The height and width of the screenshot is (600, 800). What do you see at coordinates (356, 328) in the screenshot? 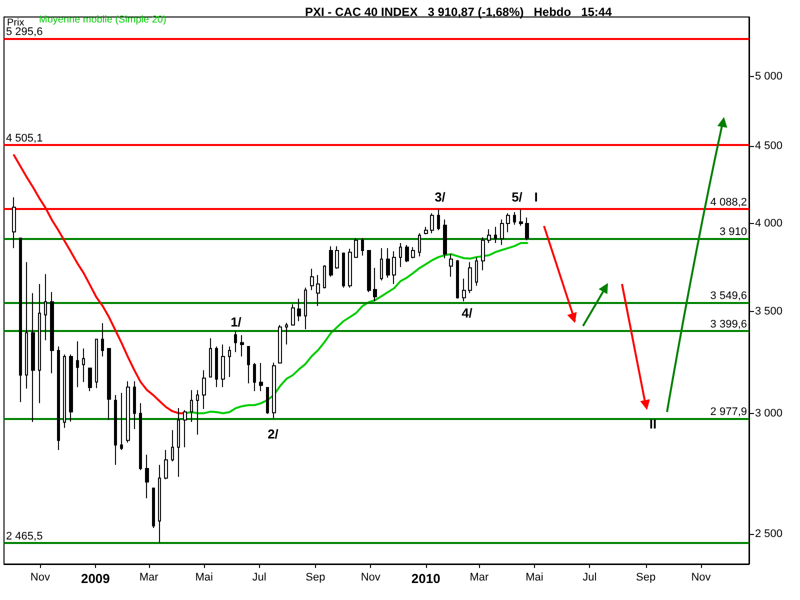
I see `line-series` at bounding box center [356, 328].